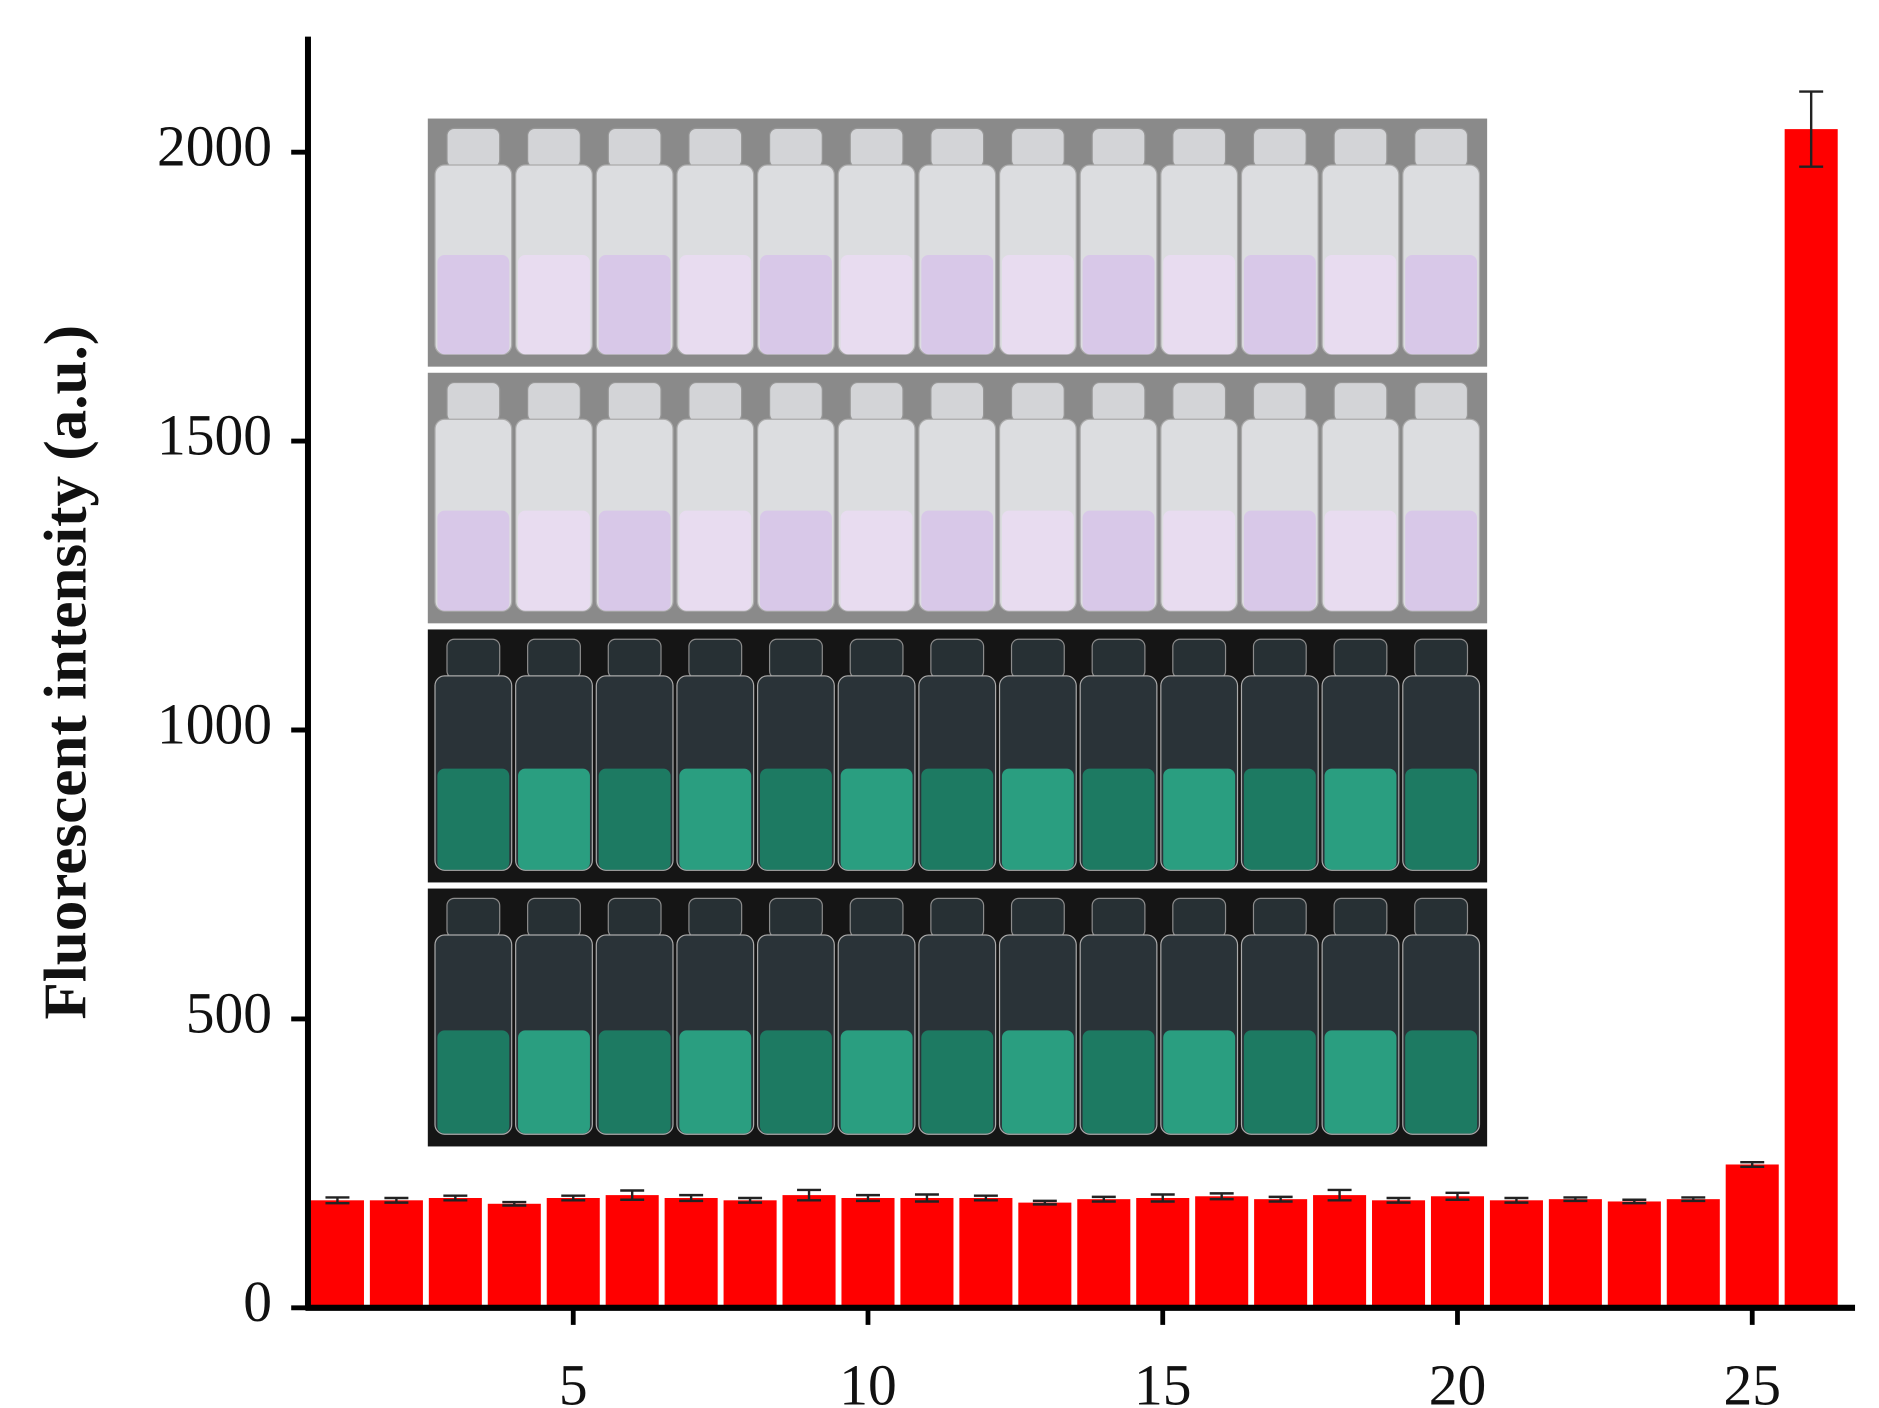  Describe the element at coordinates (573, 1380) in the screenshot. I see `x-tick-label: 5` at that location.